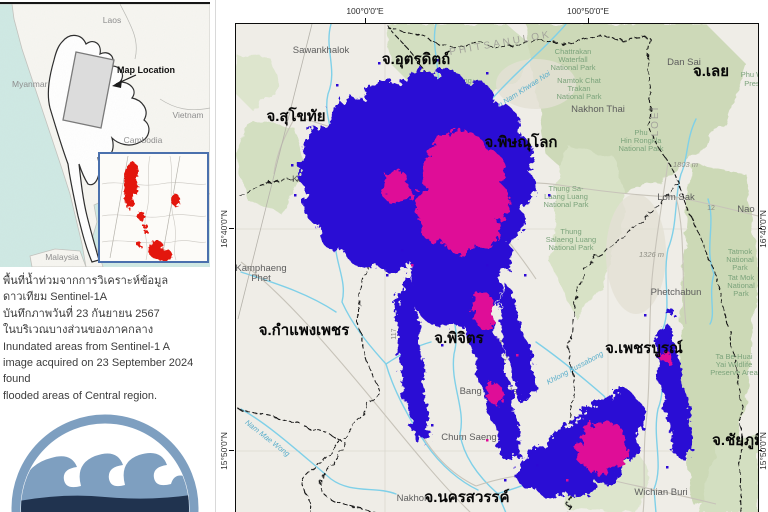 This screenshot has width=768, height=512. What do you see at coordinates (741, 277) in the screenshot?
I see `park-tat-mok-2: Tat Mok` at bounding box center [741, 277].